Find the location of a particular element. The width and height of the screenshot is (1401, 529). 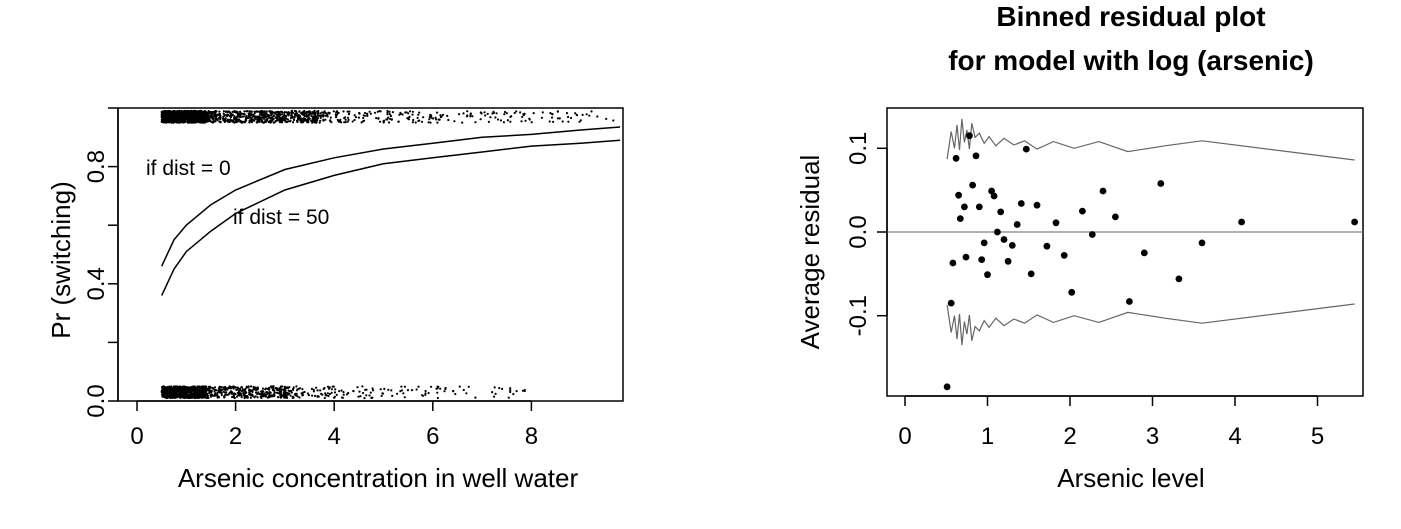

left-y-tick-label: 0.0 is located at coordinates (96, 400).